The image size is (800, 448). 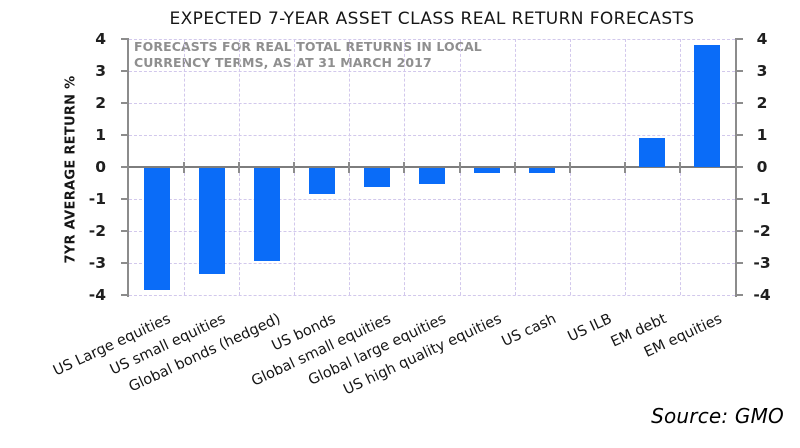 What do you see at coordinates (100, 39) in the screenshot?
I see `y-tick-label-left: 4` at bounding box center [100, 39].